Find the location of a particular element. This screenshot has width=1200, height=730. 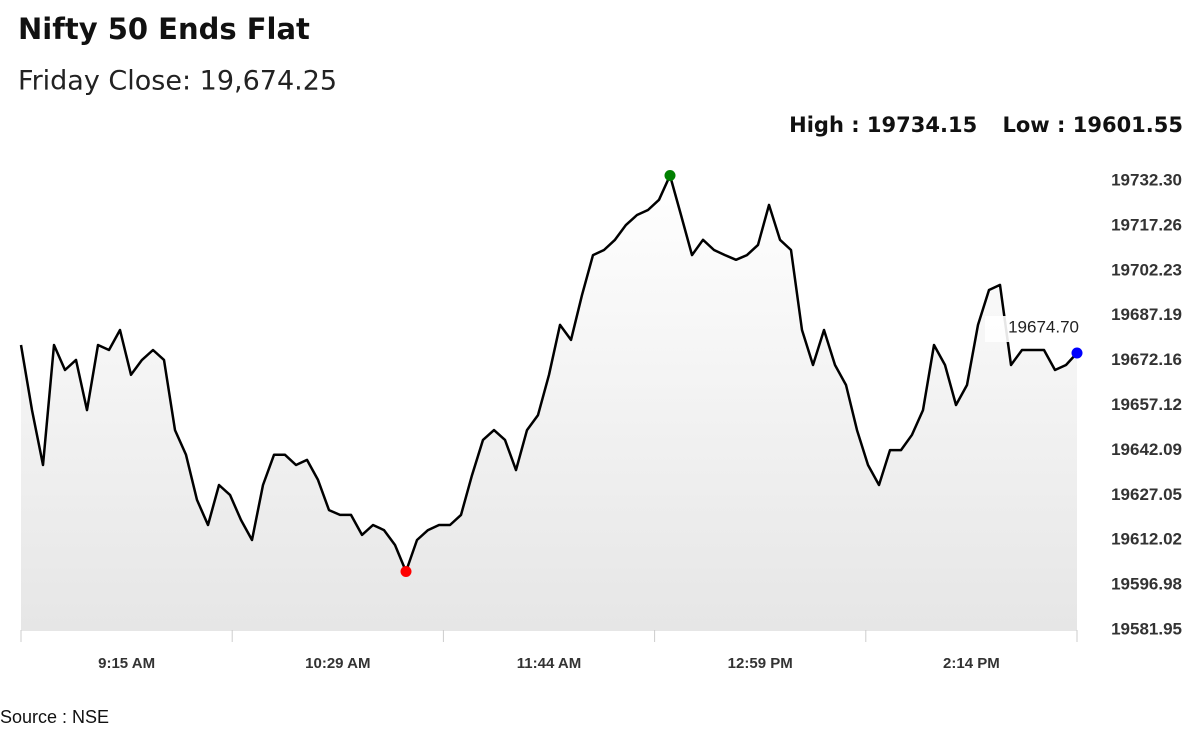

high-dot is located at coordinates (670, 175).